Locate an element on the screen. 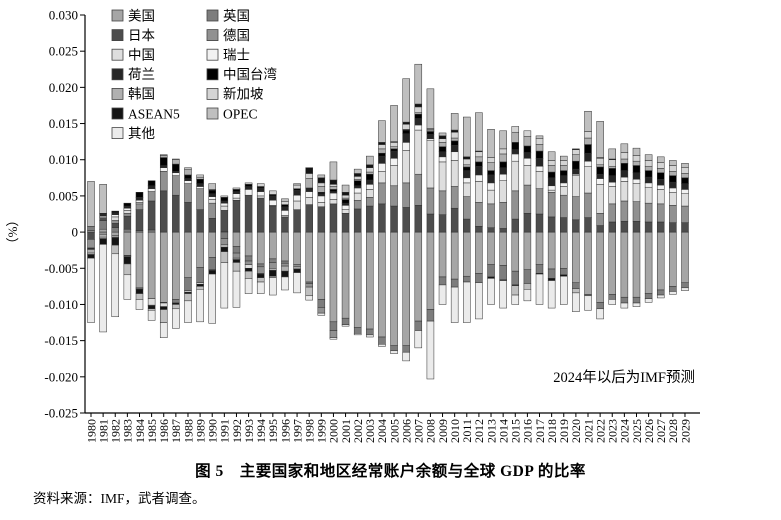 This screenshot has width=781, height=520. x-tick-label: 2007 is located at coordinates (419, 431).